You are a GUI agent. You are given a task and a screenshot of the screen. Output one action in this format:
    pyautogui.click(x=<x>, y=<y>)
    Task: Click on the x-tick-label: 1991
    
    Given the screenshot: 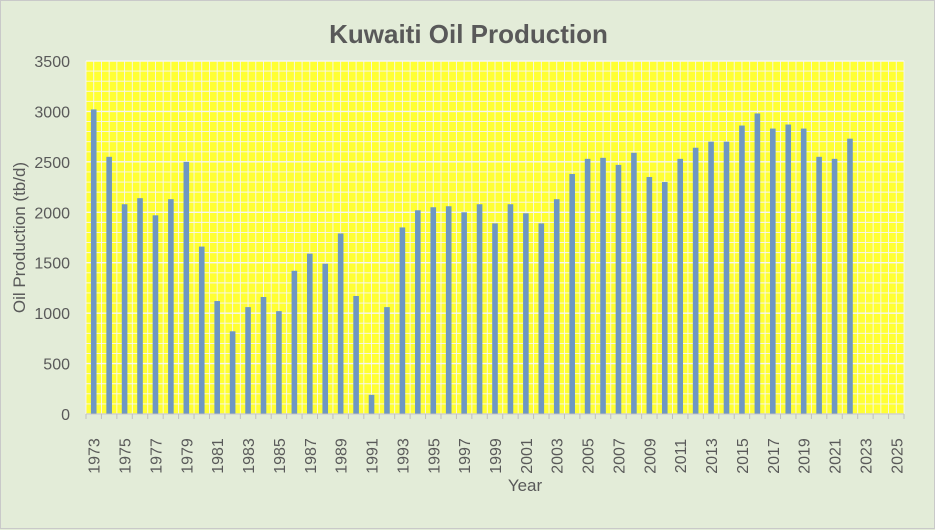 What is the action you would take?
    pyautogui.click(x=373, y=456)
    